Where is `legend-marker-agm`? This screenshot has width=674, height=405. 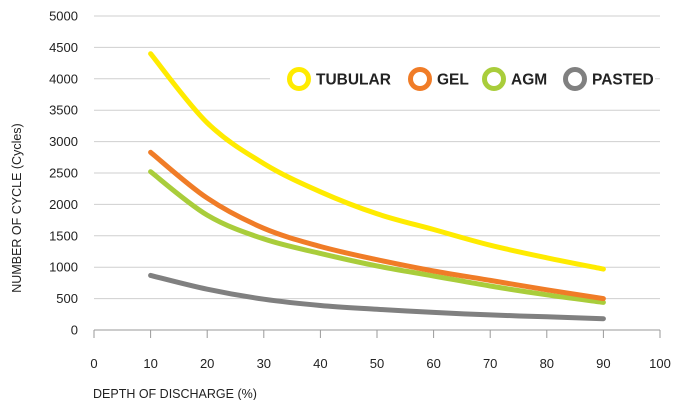 legend-marker-agm is located at coordinates (494, 79).